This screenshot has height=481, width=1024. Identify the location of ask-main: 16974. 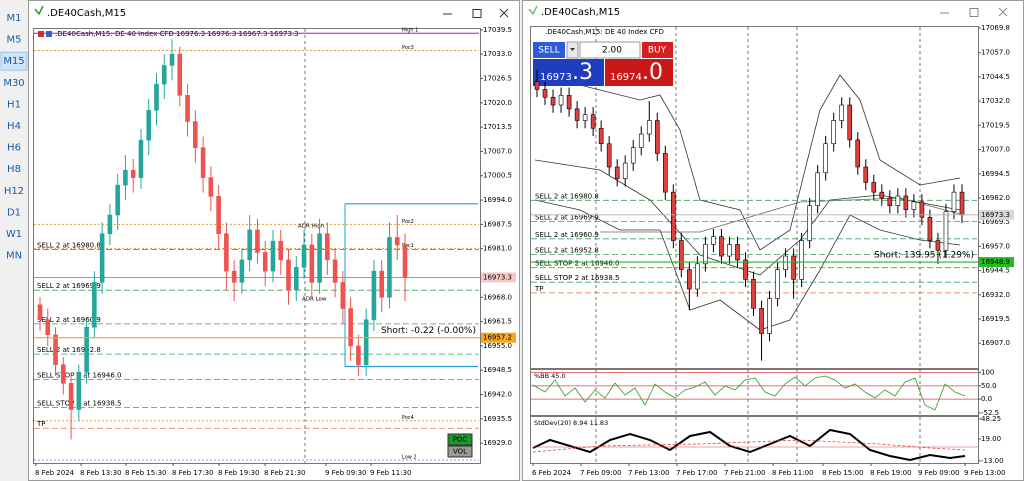
(626, 77).